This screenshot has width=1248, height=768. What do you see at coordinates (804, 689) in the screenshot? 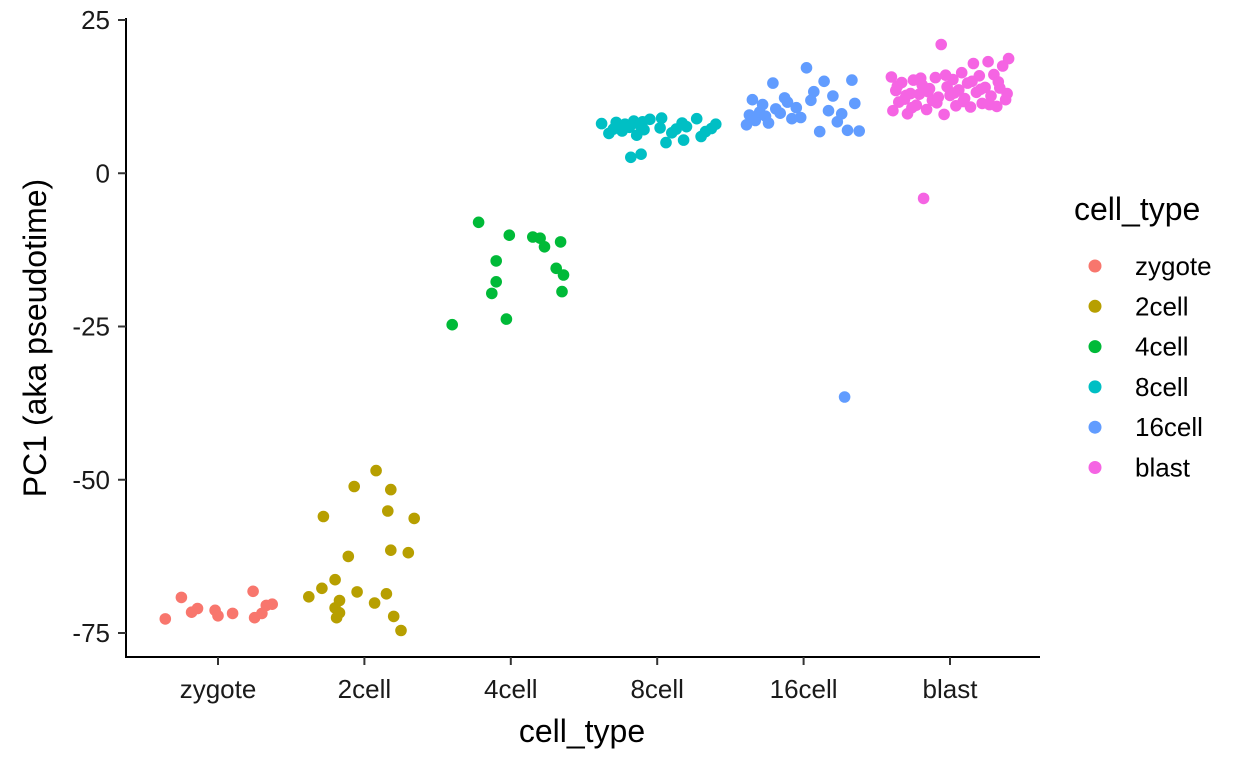
I see `x-tick-label-16cell: 16cell` at bounding box center [804, 689].